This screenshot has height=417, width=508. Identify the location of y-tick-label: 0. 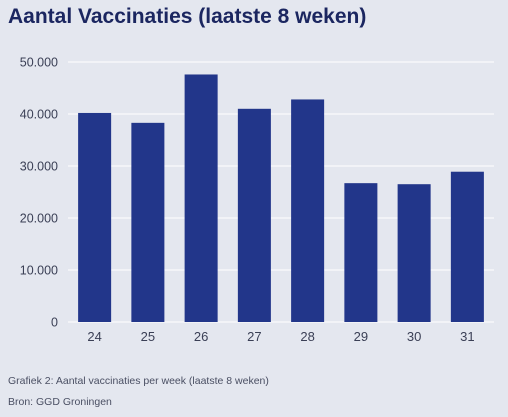
(54, 323).